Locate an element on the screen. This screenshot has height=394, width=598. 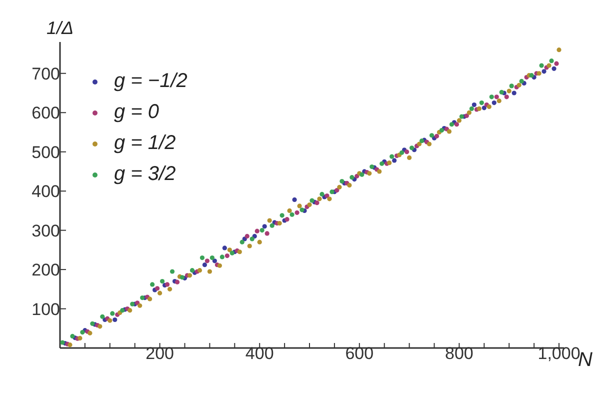
x-axis-title: N is located at coordinates (585, 360).